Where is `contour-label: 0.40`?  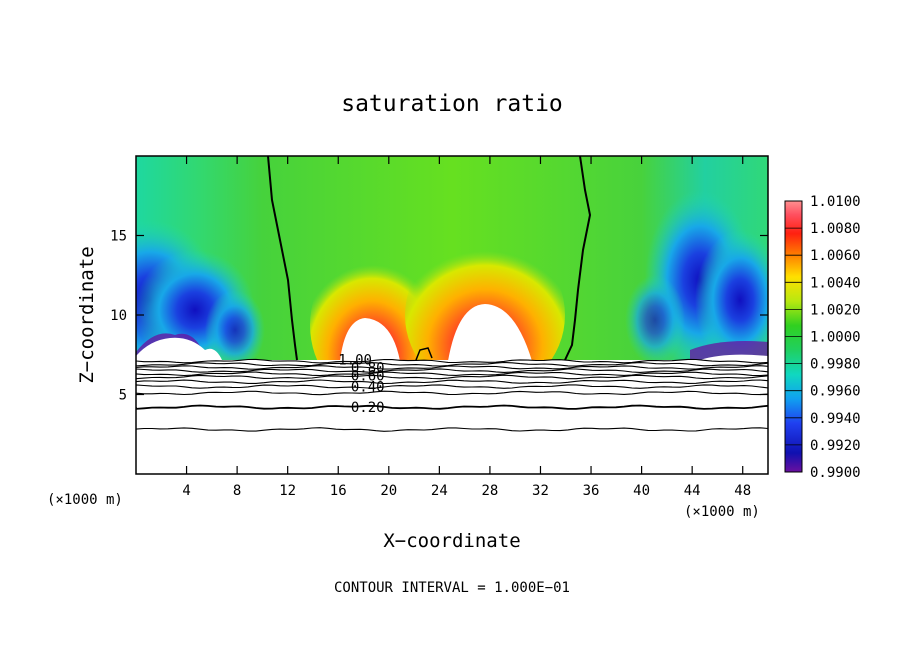 contour-label: 0.40 is located at coordinates (368, 388).